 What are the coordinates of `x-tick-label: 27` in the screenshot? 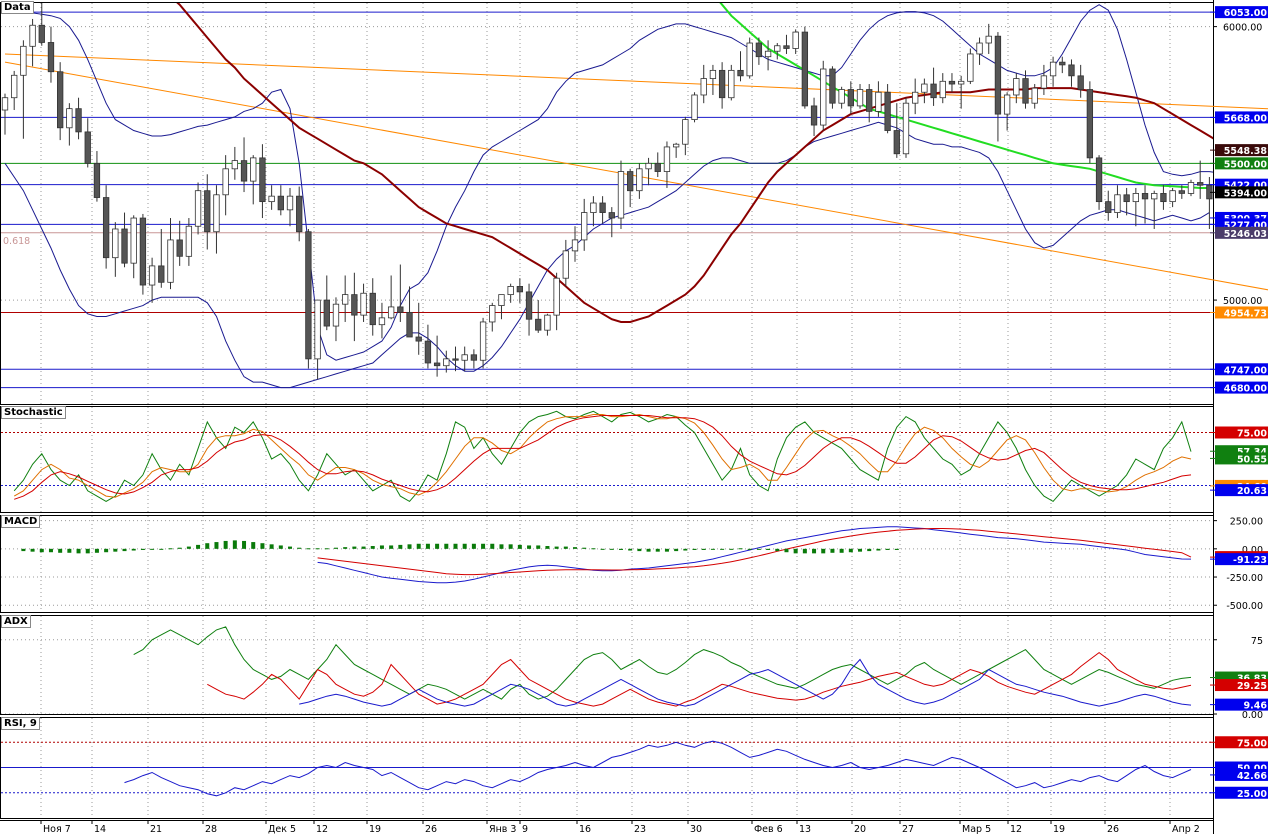 It's located at (908, 829).